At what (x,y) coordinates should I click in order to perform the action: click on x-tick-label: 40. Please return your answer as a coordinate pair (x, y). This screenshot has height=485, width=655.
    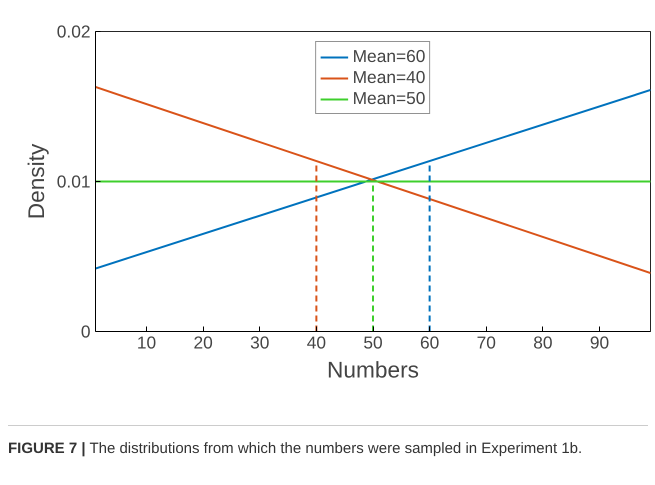
    Looking at the image, I should click on (316, 342).